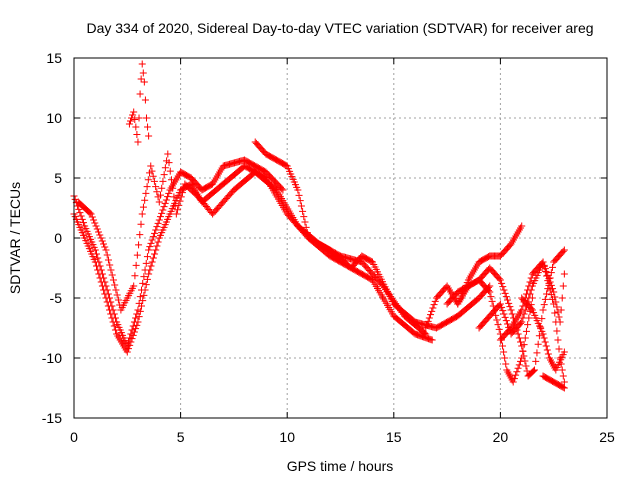 Image resolution: width=640 pixels, height=480 pixels. What do you see at coordinates (394, 437) in the screenshot?
I see `x-tick-label: 15` at bounding box center [394, 437].